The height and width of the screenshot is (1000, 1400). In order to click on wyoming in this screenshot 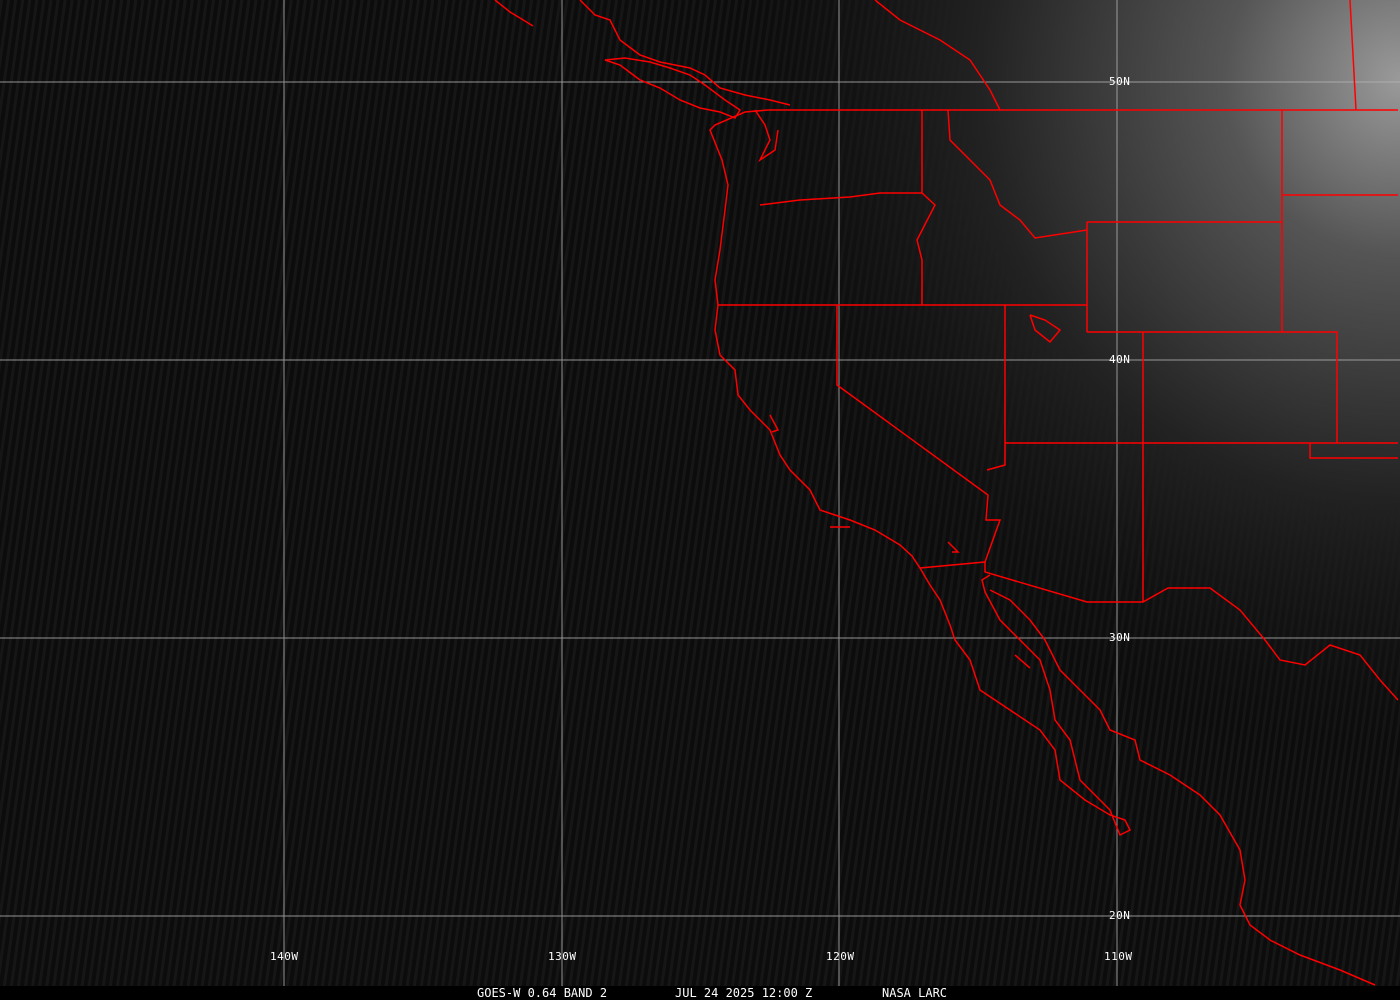, I will do `click(1185, 277)`.